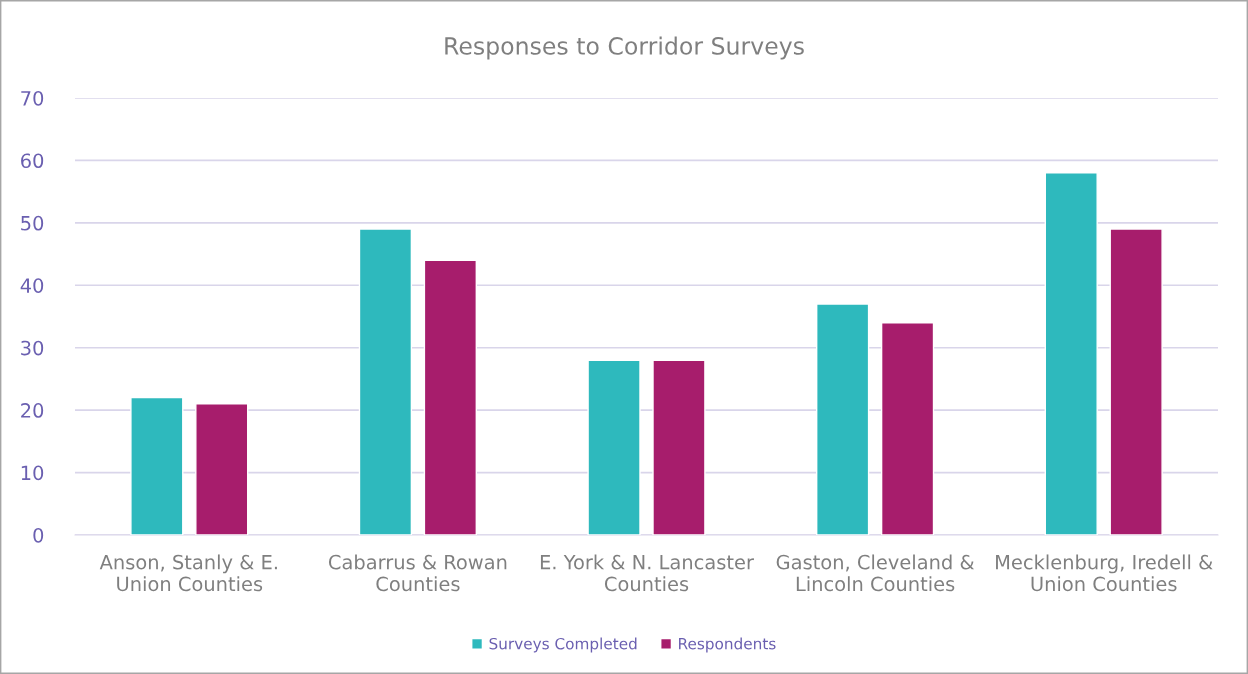  What do you see at coordinates (417, 573) in the screenshot?
I see `x-tick-label: Cabarrus & Rowan Counties` at bounding box center [417, 573].